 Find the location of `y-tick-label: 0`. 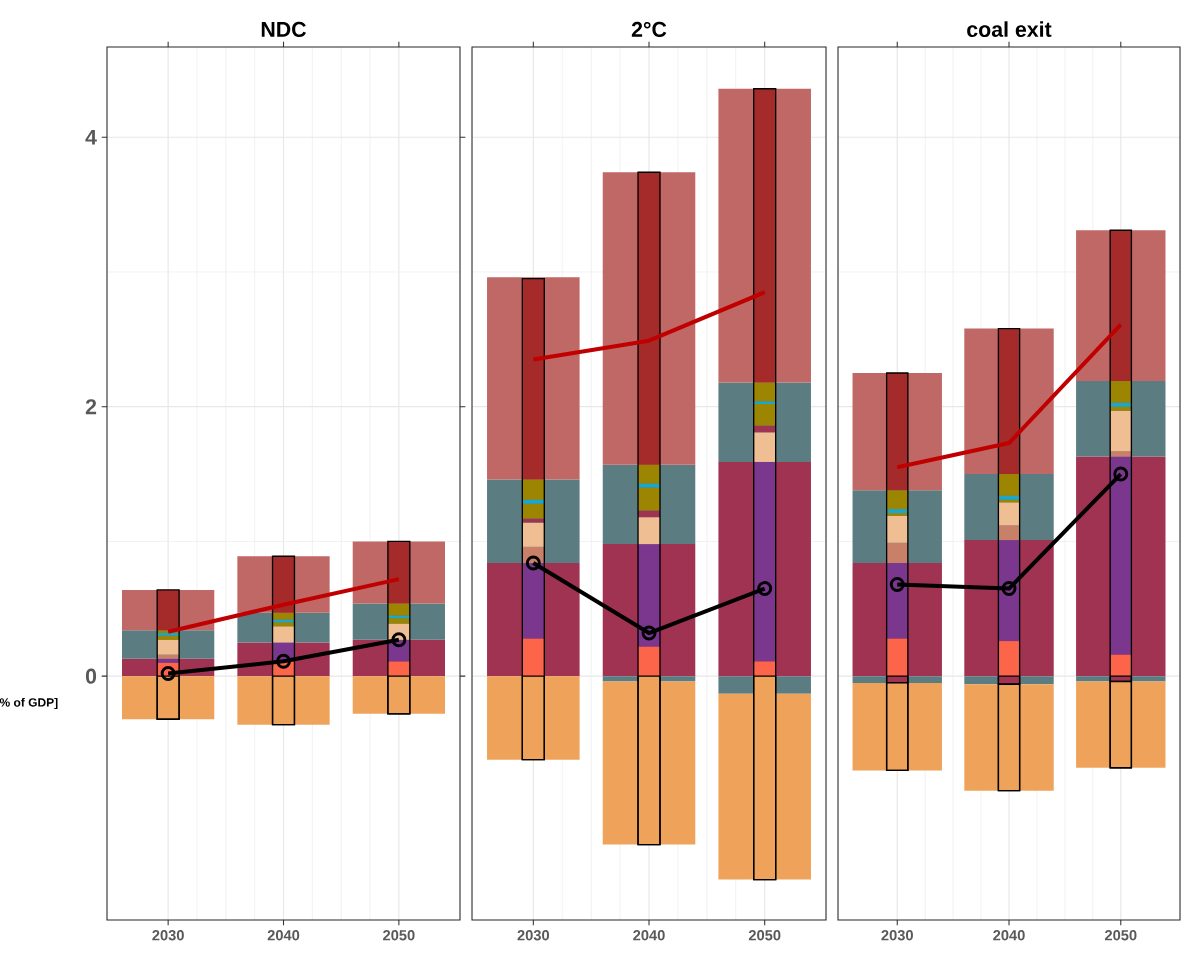

y-tick-label: 0 is located at coordinates (91, 676).